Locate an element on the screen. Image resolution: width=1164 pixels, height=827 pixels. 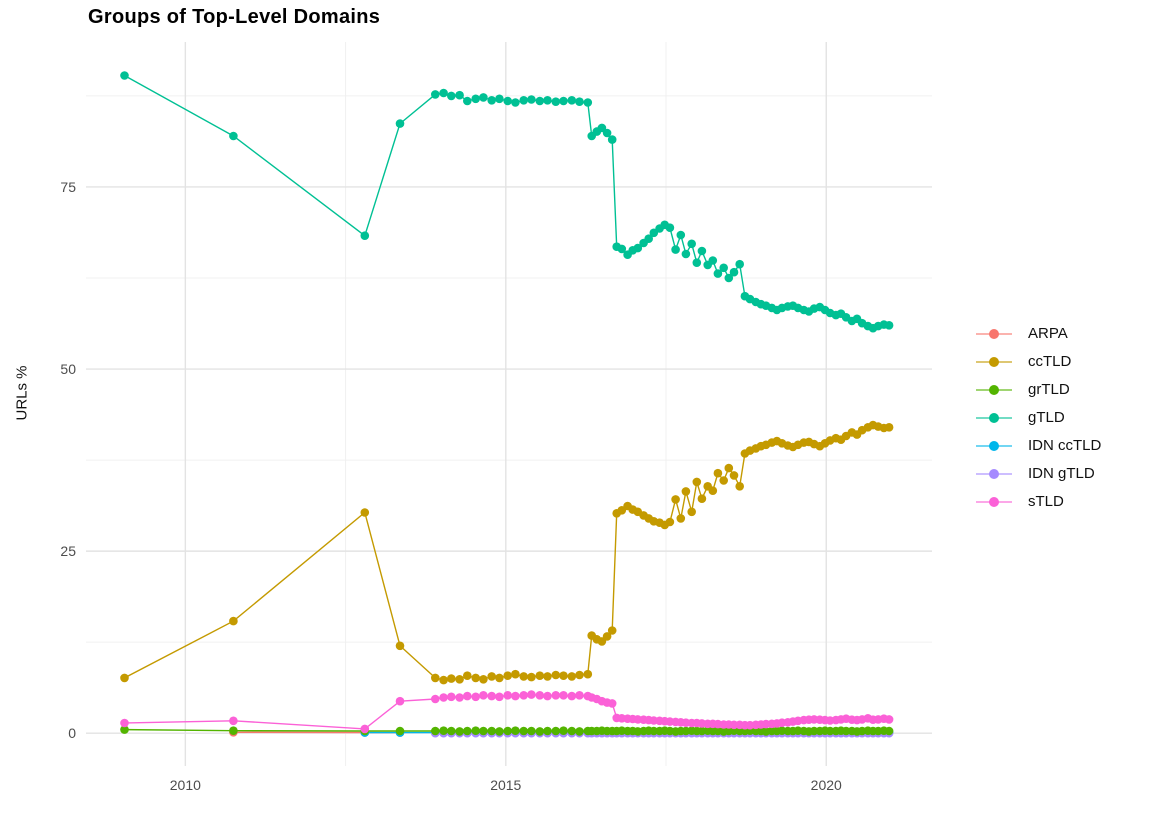
legend-item-arpa: ARPA is located at coordinates (1038, 333).